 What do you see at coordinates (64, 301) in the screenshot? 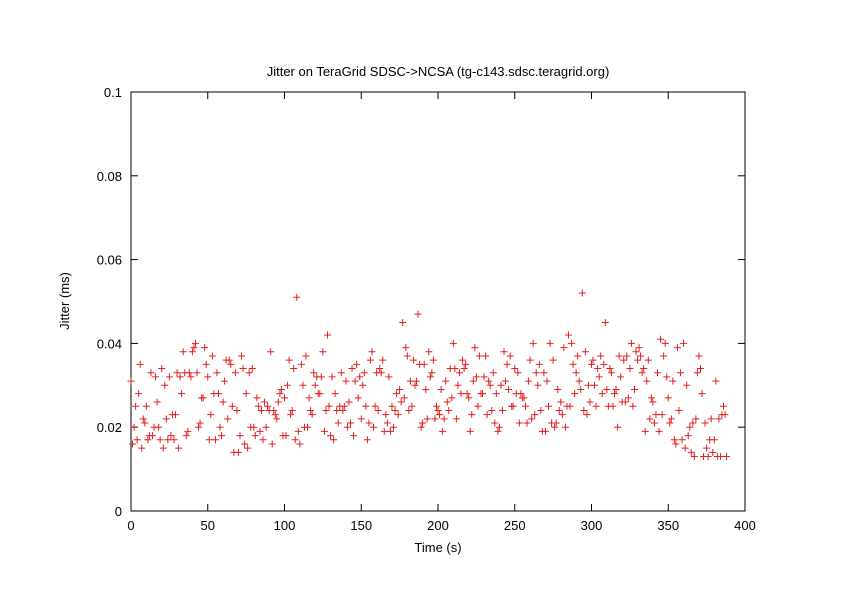
I see `y-axis-label: Jitter (ms)` at bounding box center [64, 301].